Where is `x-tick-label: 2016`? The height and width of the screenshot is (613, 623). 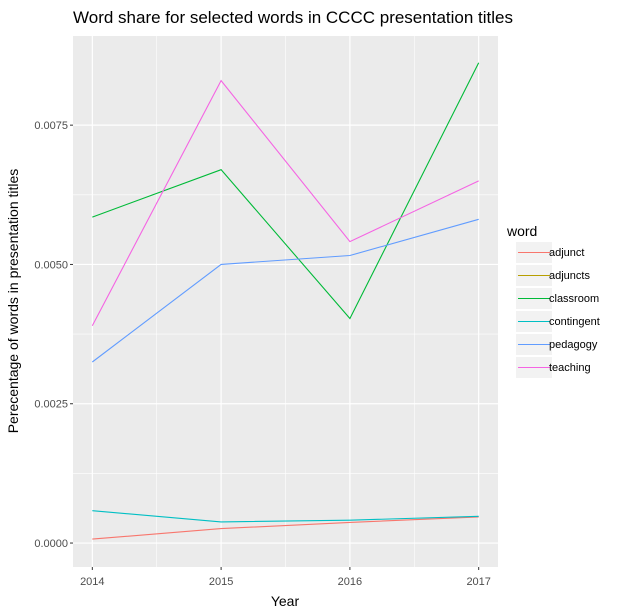 x-tick-label: 2016 is located at coordinates (350, 582).